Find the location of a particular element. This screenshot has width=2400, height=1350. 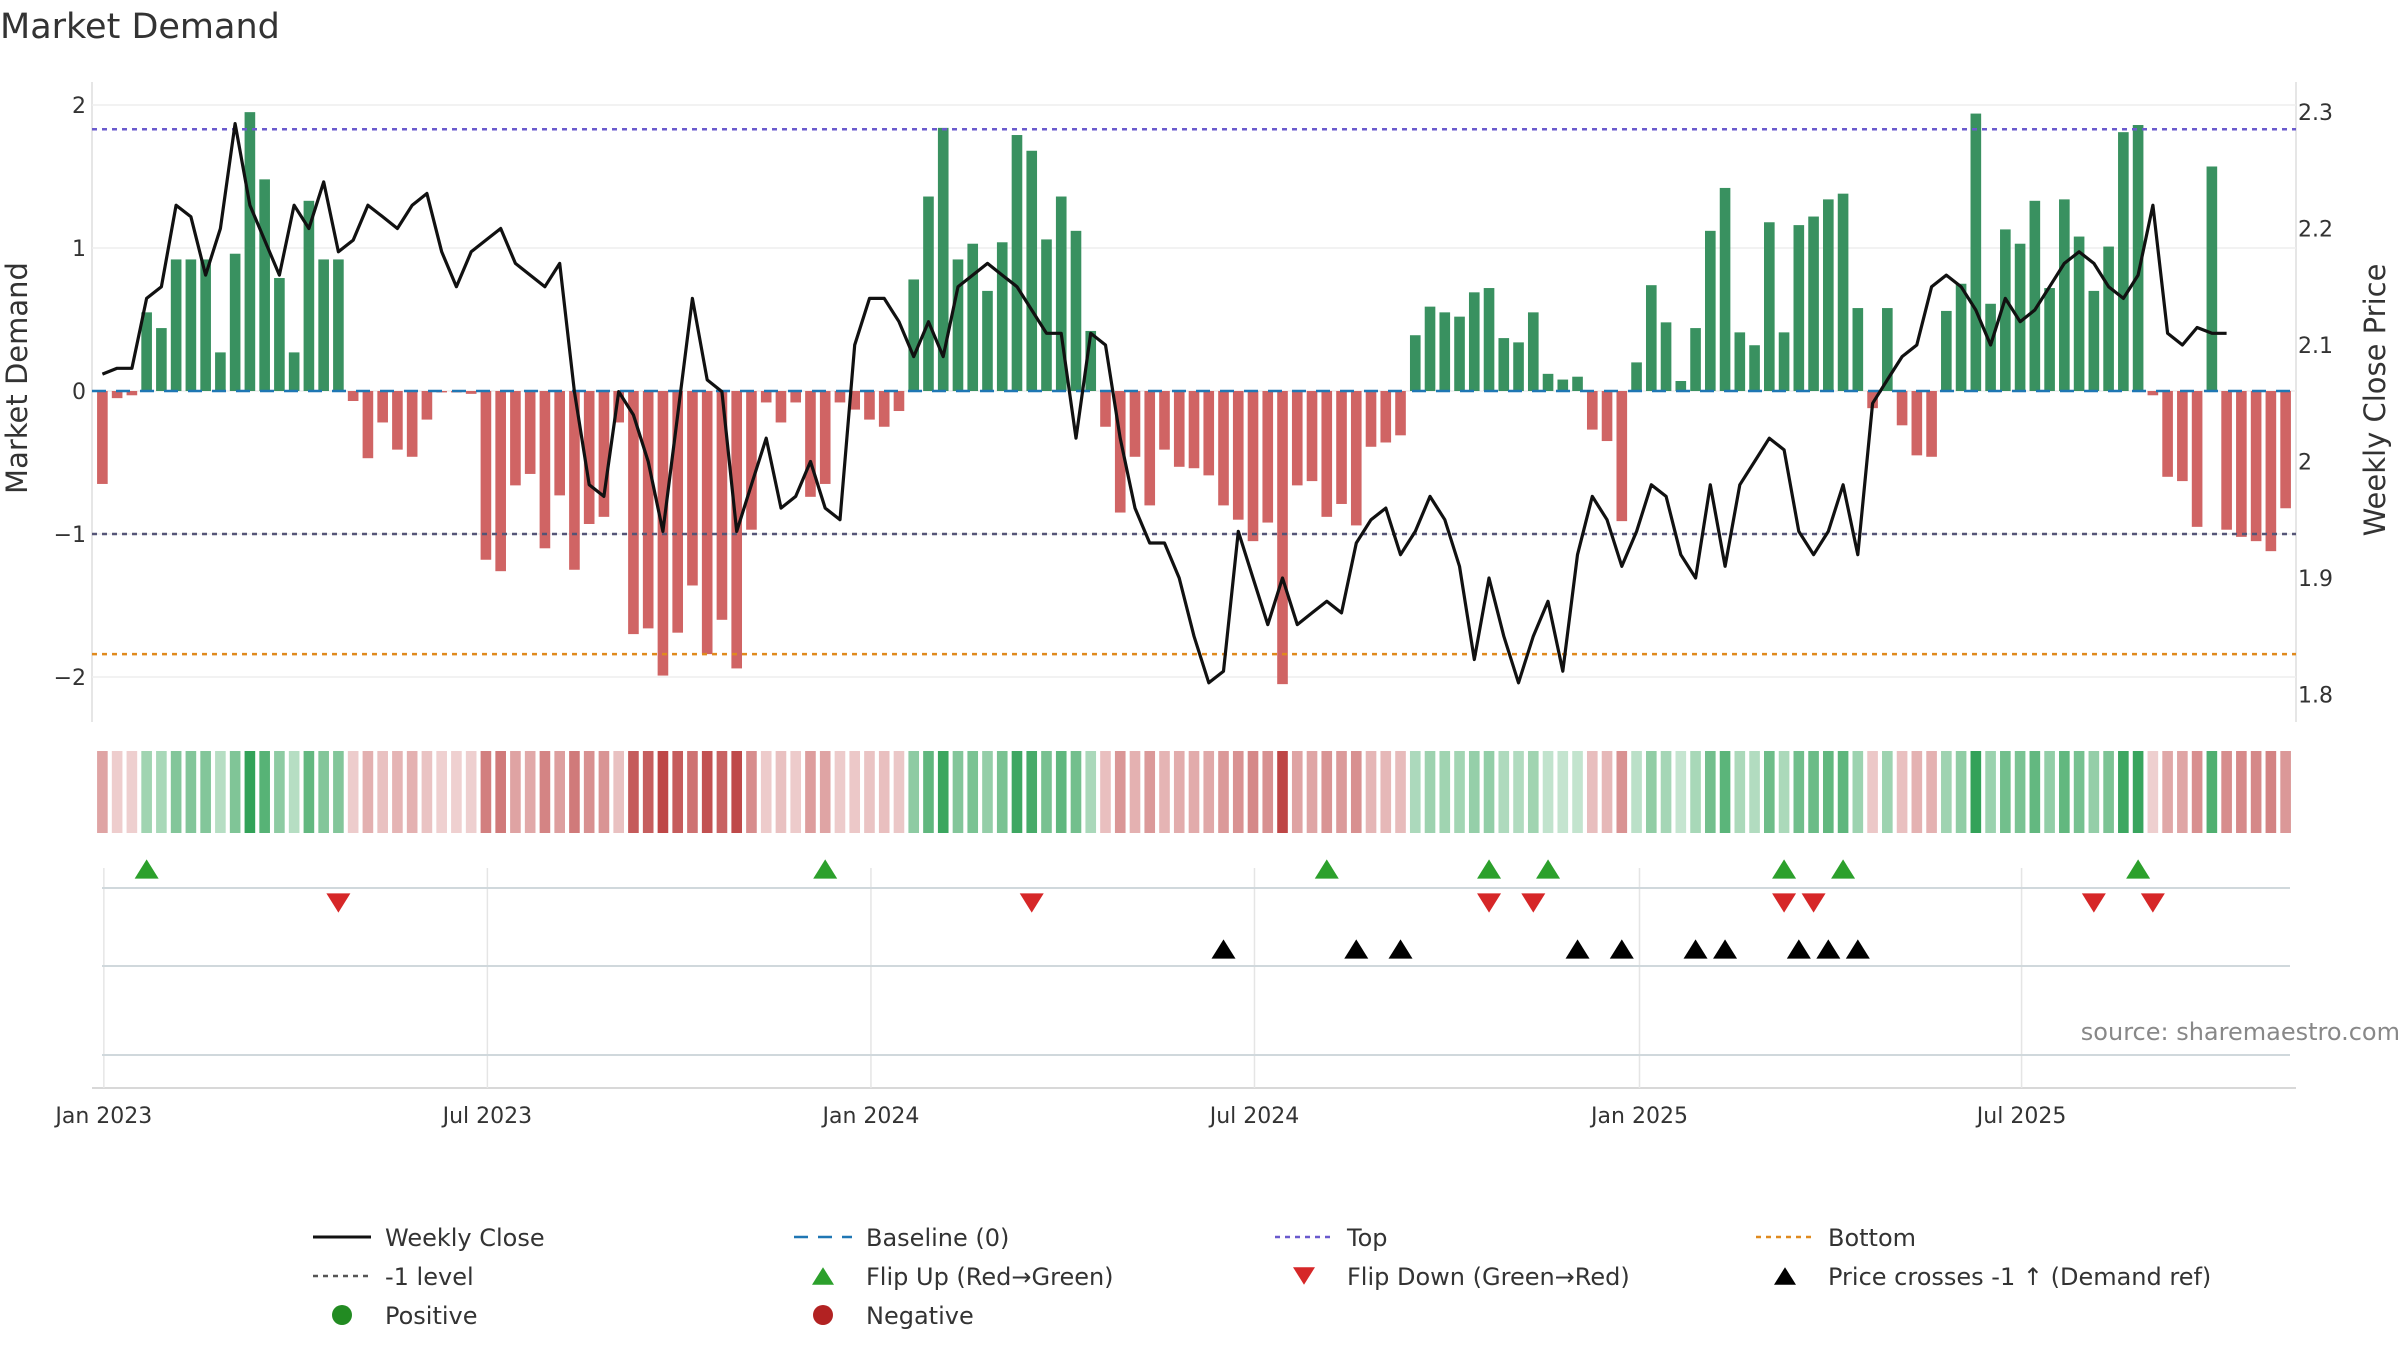

y-axis-label: Market Demand is located at coordinates (17, 378).